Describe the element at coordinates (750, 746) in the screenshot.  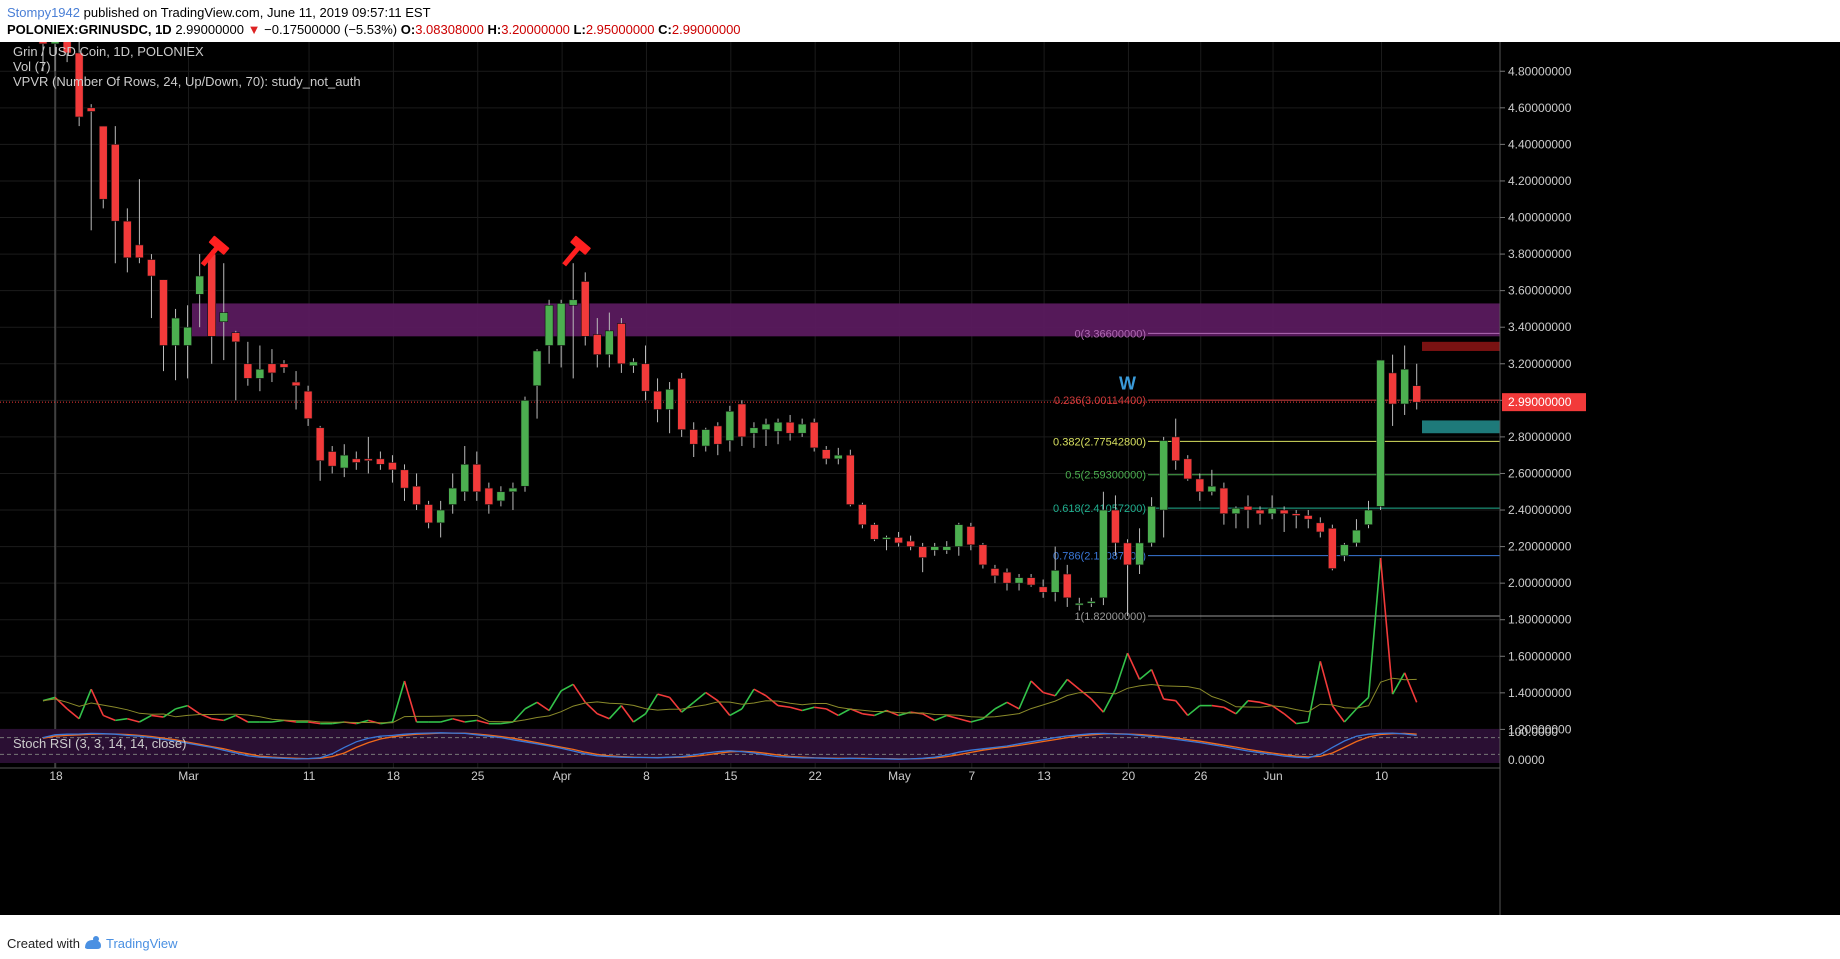
I see `stoch-band` at that location.